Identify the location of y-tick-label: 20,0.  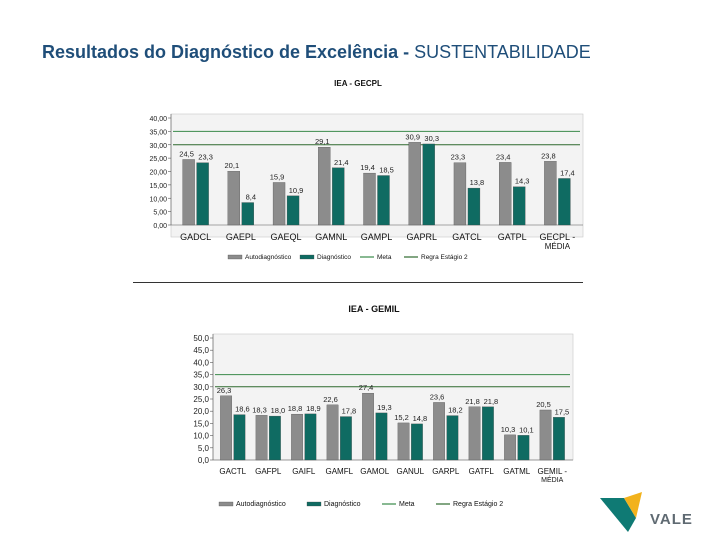
(201, 411).